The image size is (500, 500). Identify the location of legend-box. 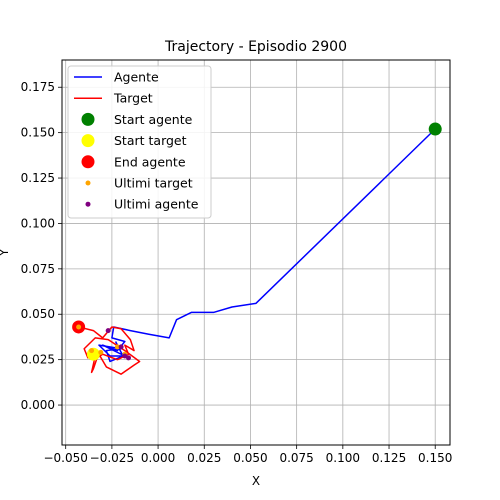
(139, 142).